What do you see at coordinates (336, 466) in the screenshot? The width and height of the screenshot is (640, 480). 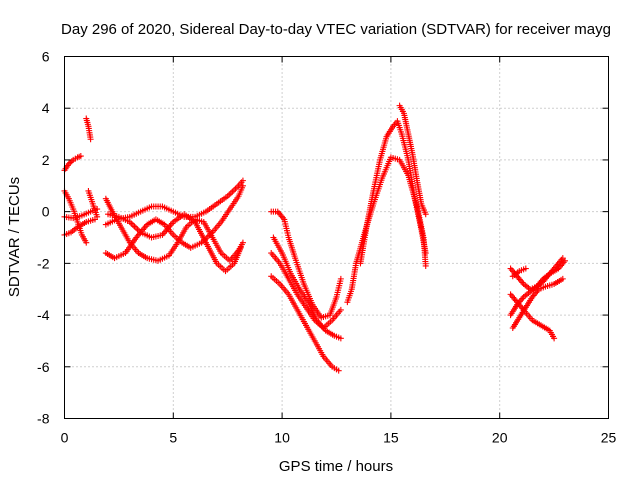 I see `x-axis-label: GPS time / hours` at bounding box center [336, 466].